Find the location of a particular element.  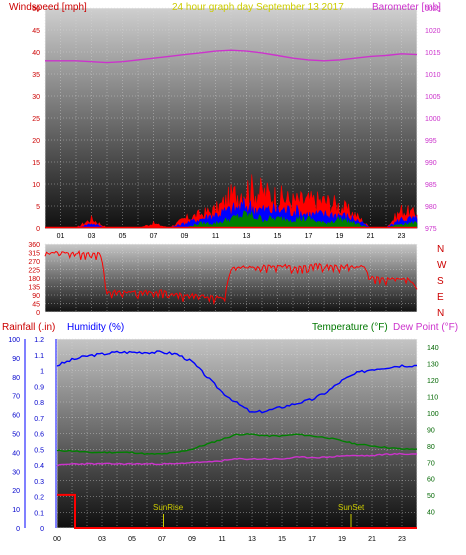

temperature-tick-label: 140 is located at coordinates (433, 348).